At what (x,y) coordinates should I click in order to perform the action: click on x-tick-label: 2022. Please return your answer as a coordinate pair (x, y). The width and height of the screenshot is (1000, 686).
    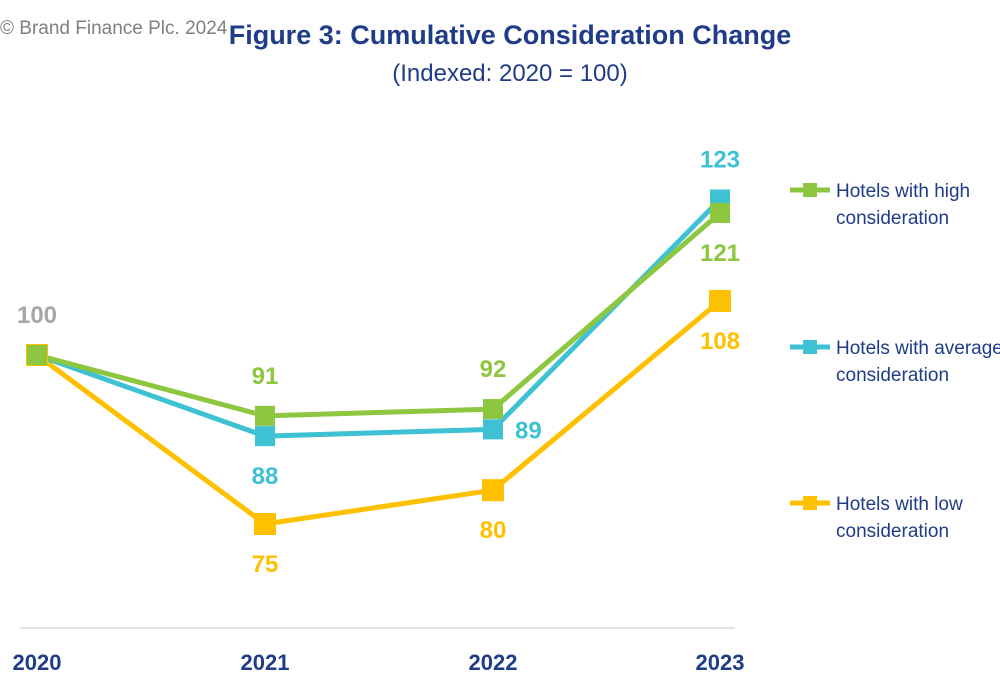
    Looking at the image, I should click on (493, 662).